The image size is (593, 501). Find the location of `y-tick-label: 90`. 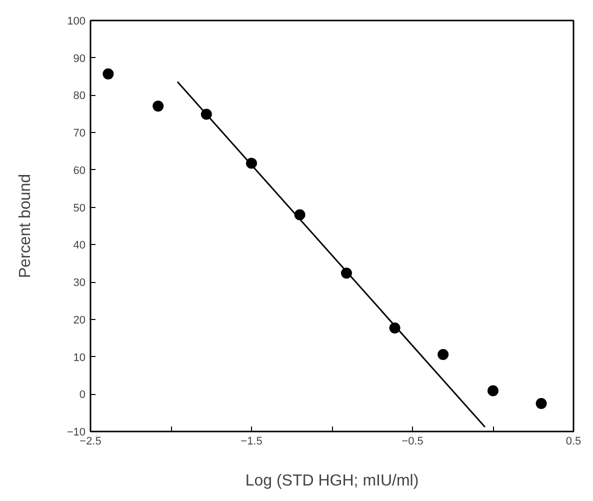

y-tick-label: 90 is located at coordinates (79, 58).